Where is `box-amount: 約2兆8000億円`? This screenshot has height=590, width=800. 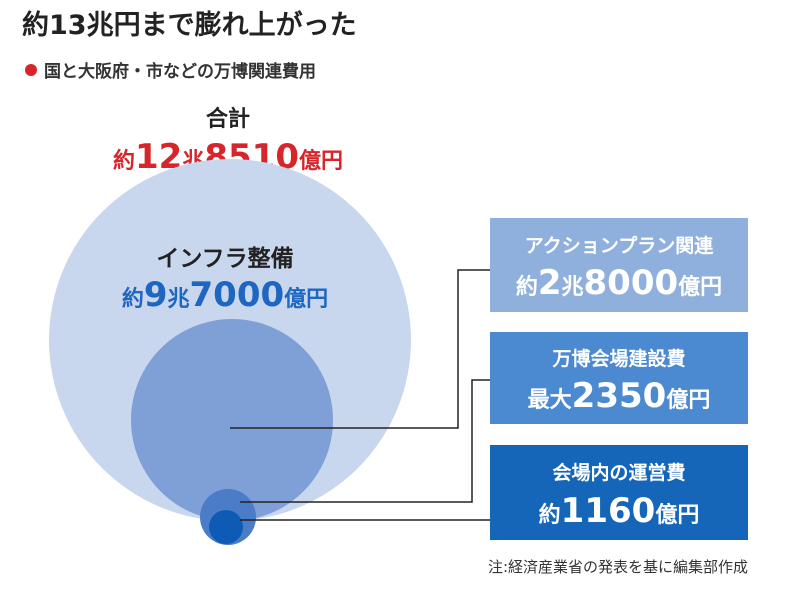 box-amount: 約2兆8000億円 is located at coordinates (619, 283).